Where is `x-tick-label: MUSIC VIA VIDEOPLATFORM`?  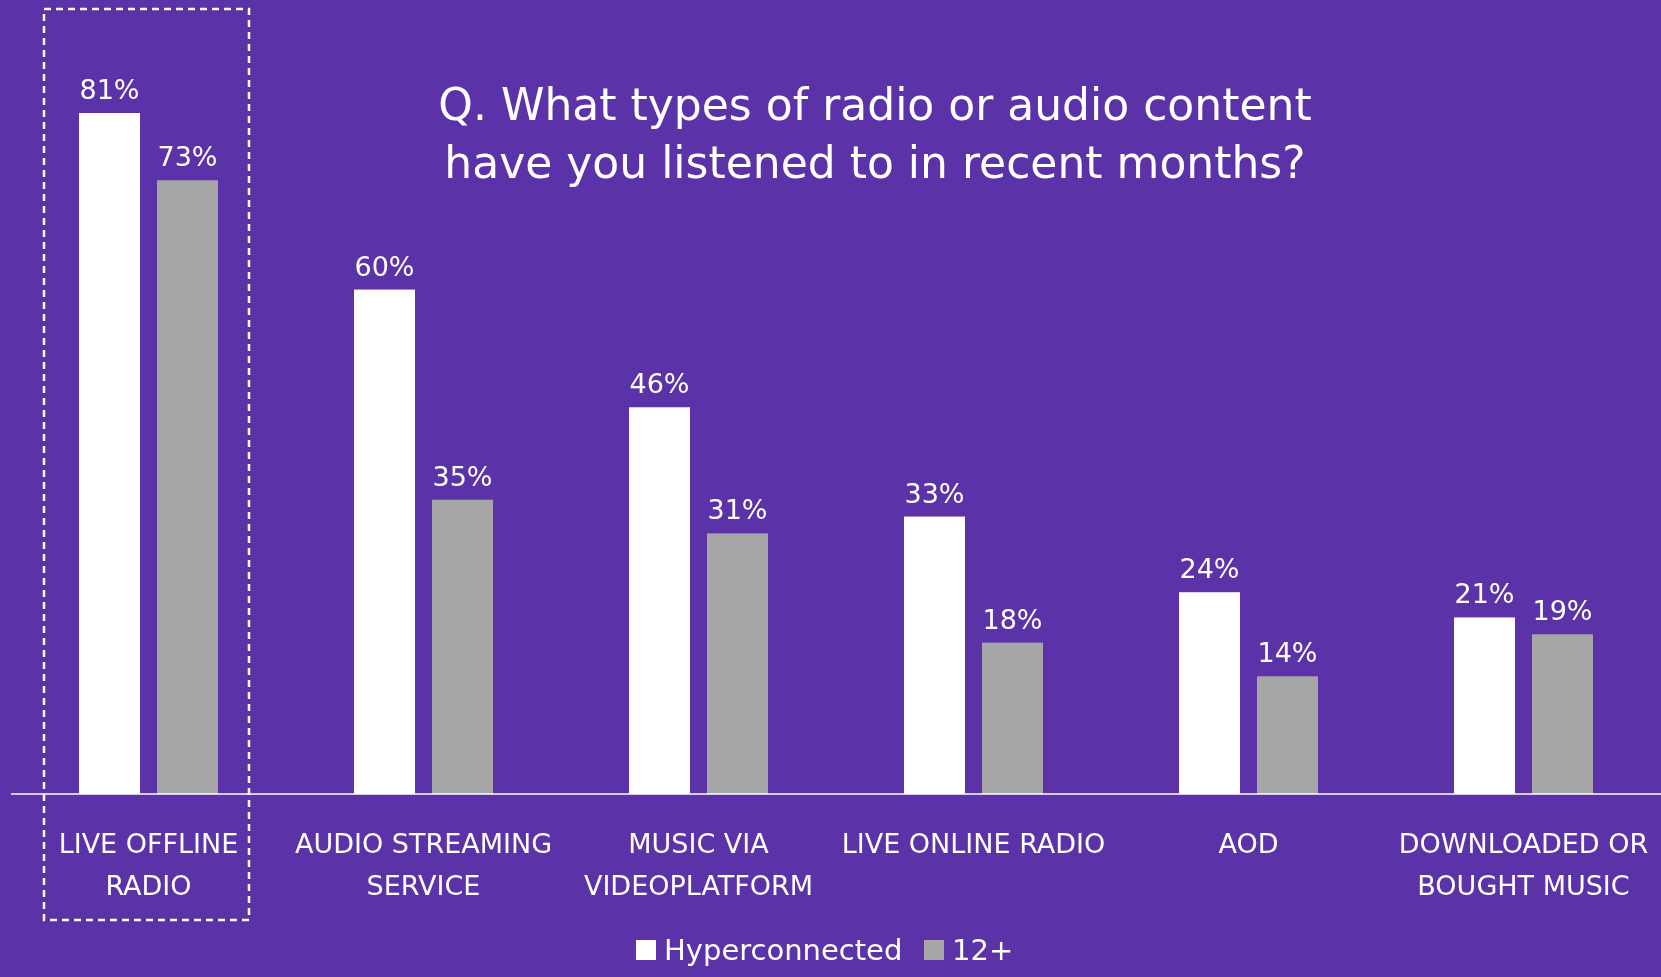
x-tick-label: MUSIC VIA VIDEOPLATFORM is located at coordinates (698, 864).